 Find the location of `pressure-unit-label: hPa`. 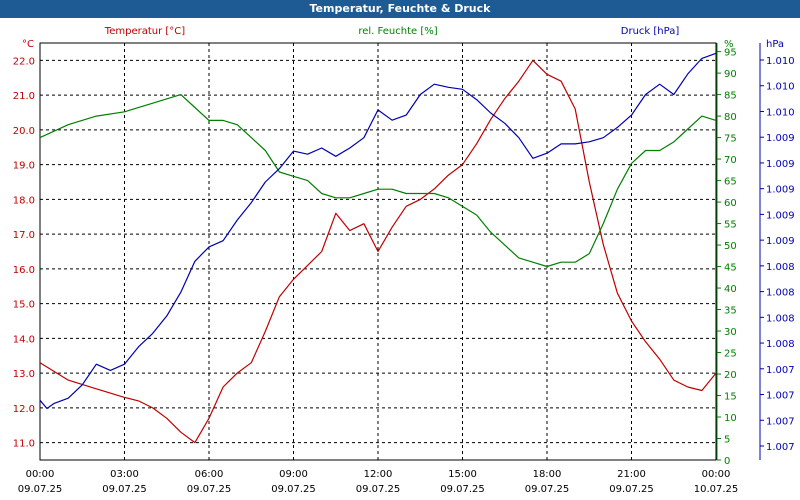

pressure-unit-label: hPa is located at coordinates (775, 44).